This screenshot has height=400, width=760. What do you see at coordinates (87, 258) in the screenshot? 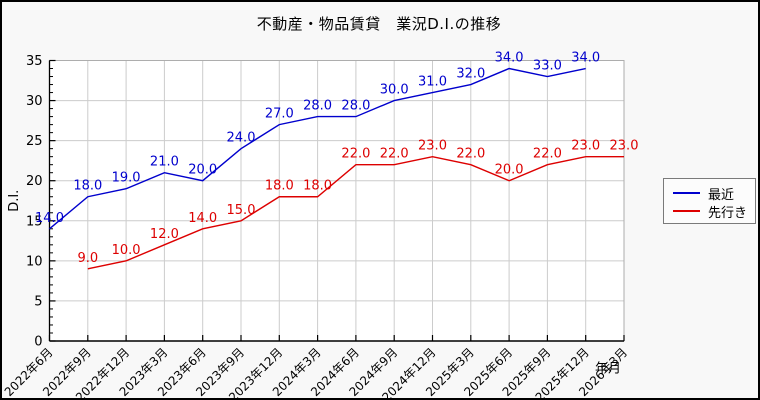
I see `data-point-label: 9.0` at bounding box center [87, 258].